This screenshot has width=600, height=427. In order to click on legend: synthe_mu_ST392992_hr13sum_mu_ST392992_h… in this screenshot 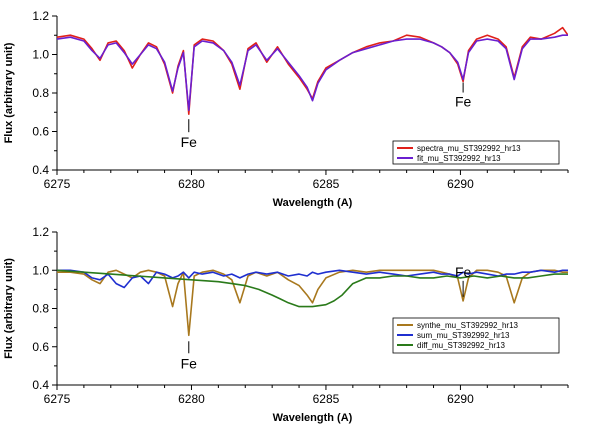, I will do `click(476, 335)`.